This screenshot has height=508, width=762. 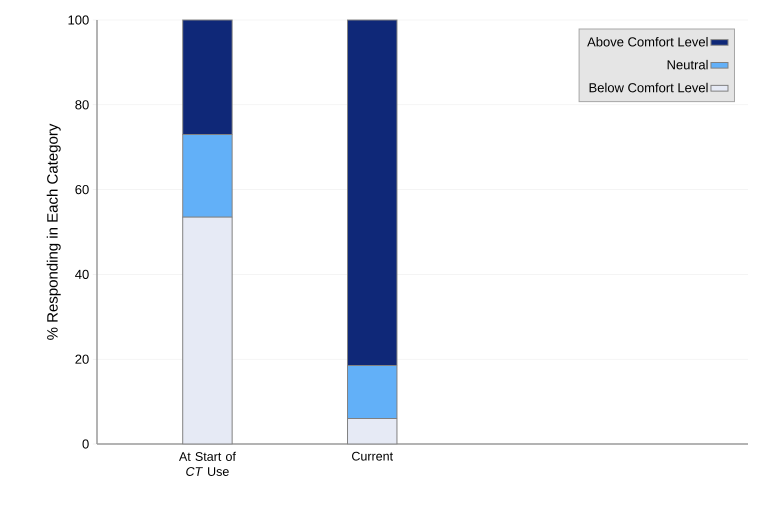 I want to click on legend-label: Below Comfort Level, so click(x=649, y=87).